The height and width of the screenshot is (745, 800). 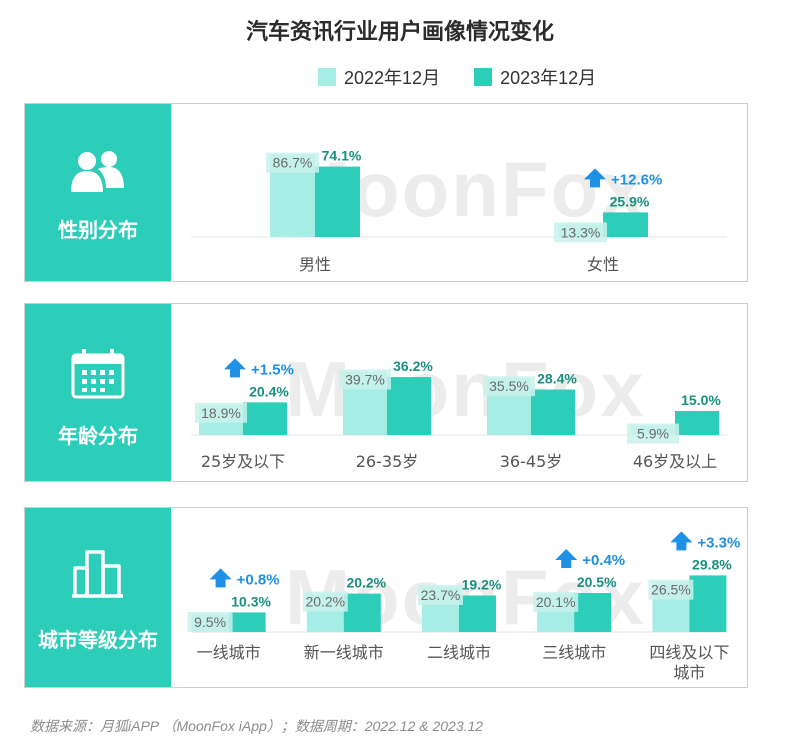 I want to click on legend-swatch-2022, so click(x=327, y=77).